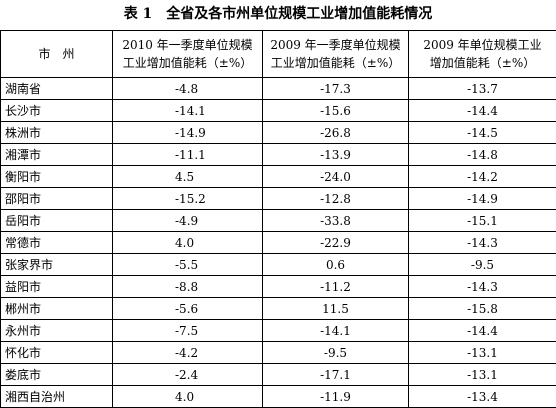 The image size is (556, 408). Describe the element at coordinates (482, 154) in the screenshot. I see `value-cell: -14.8` at that location.